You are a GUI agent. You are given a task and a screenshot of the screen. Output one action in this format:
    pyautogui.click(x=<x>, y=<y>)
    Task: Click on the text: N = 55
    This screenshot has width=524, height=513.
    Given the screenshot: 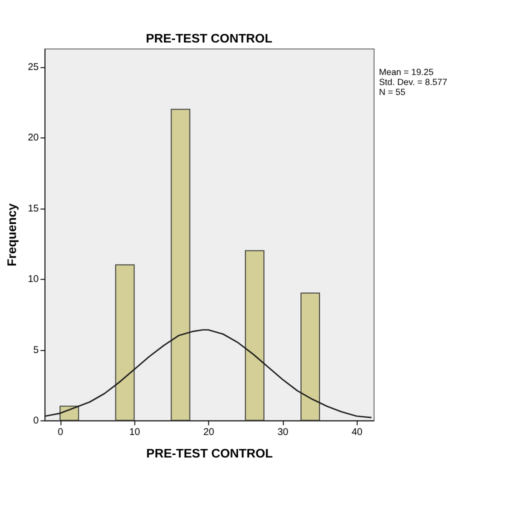 What is the action you would take?
    pyautogui.click(x=392, y=91)
    